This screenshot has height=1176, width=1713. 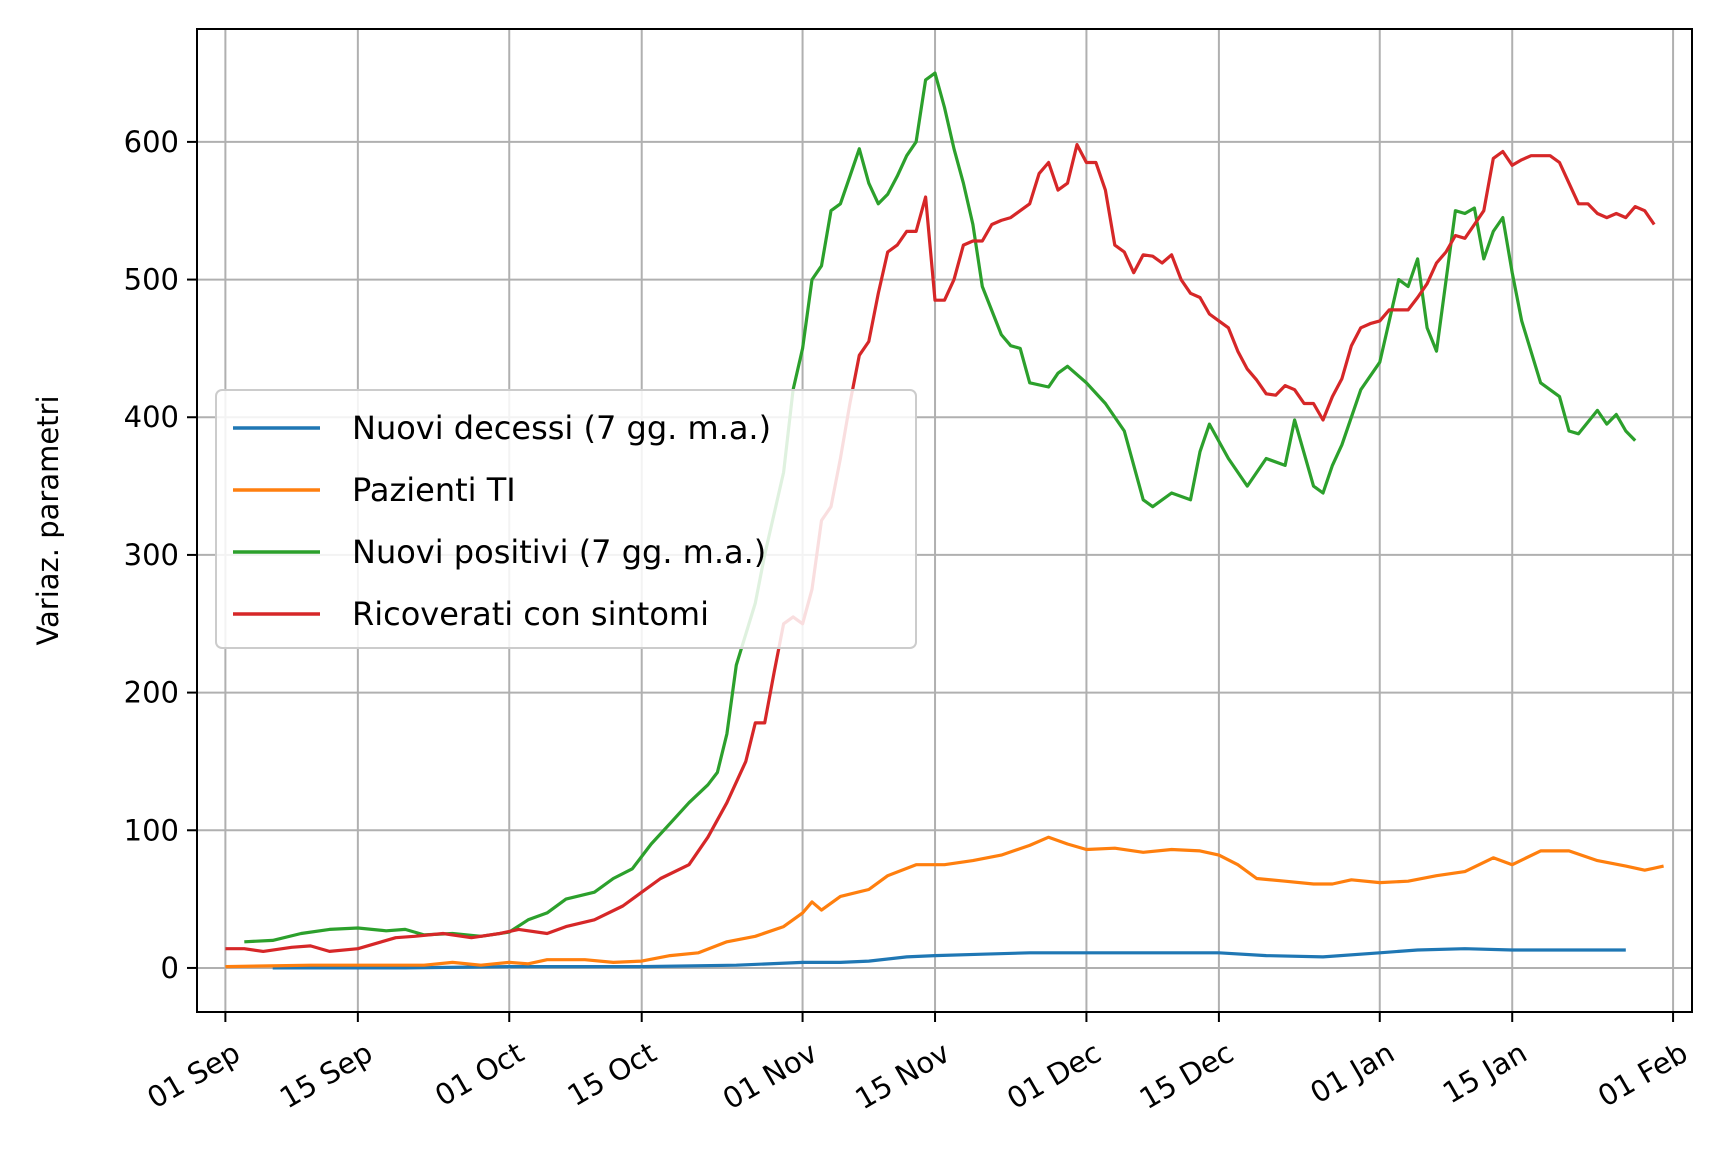 What do you see at coordinates (530, 614) in the screenshot?
I see `legend-label-ricoverati-con-sintomi: Ricoverati con sintomi` at bounding box center [530, 614].